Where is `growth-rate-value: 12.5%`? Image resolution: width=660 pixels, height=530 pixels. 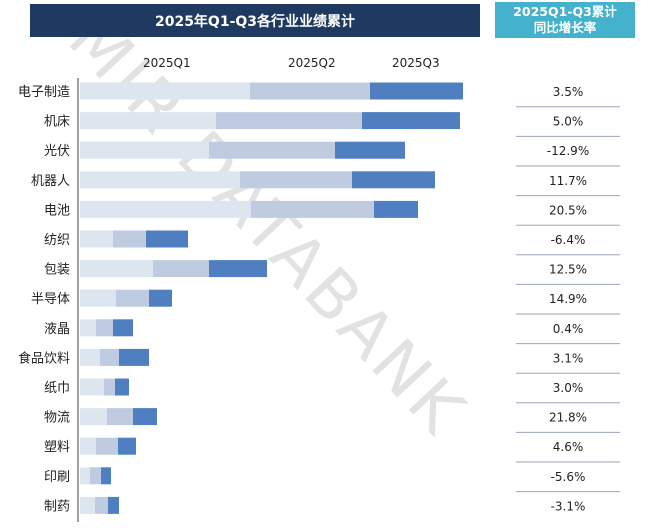
growth-rate-value: 12.5% is located at coordinates (568, 270).